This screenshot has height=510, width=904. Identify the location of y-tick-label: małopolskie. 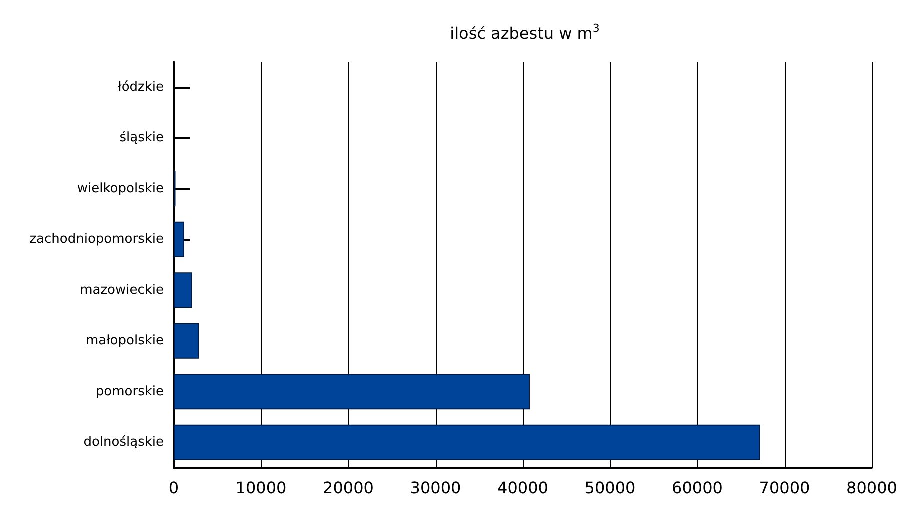
(125, 341).